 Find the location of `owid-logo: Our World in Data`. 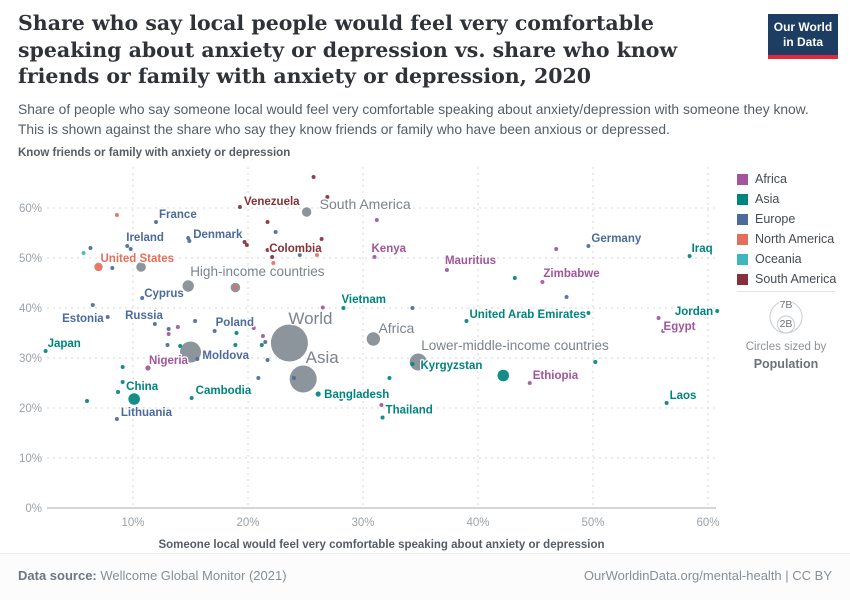

owid-logo: Our World in Data is located at coordinates (803, 36).